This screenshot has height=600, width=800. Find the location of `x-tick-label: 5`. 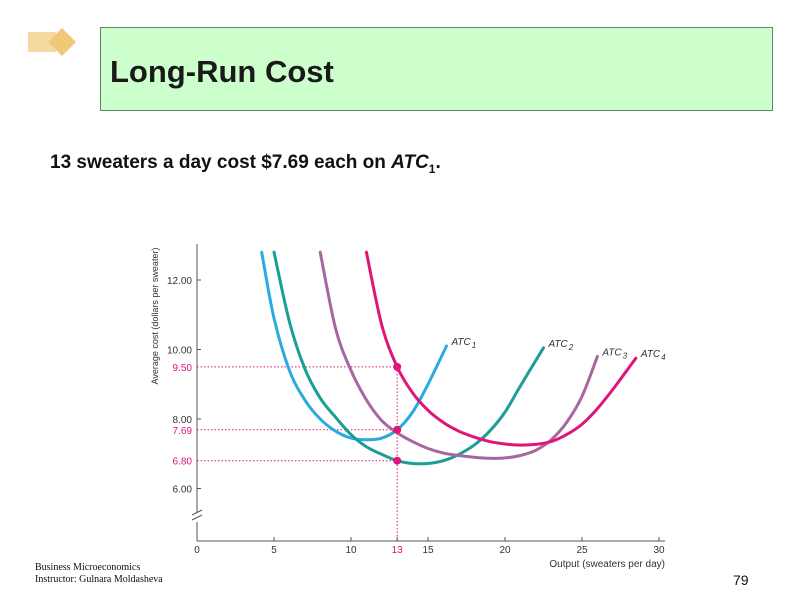

x-tick-label: 5 is located at coordinates (274, 550).